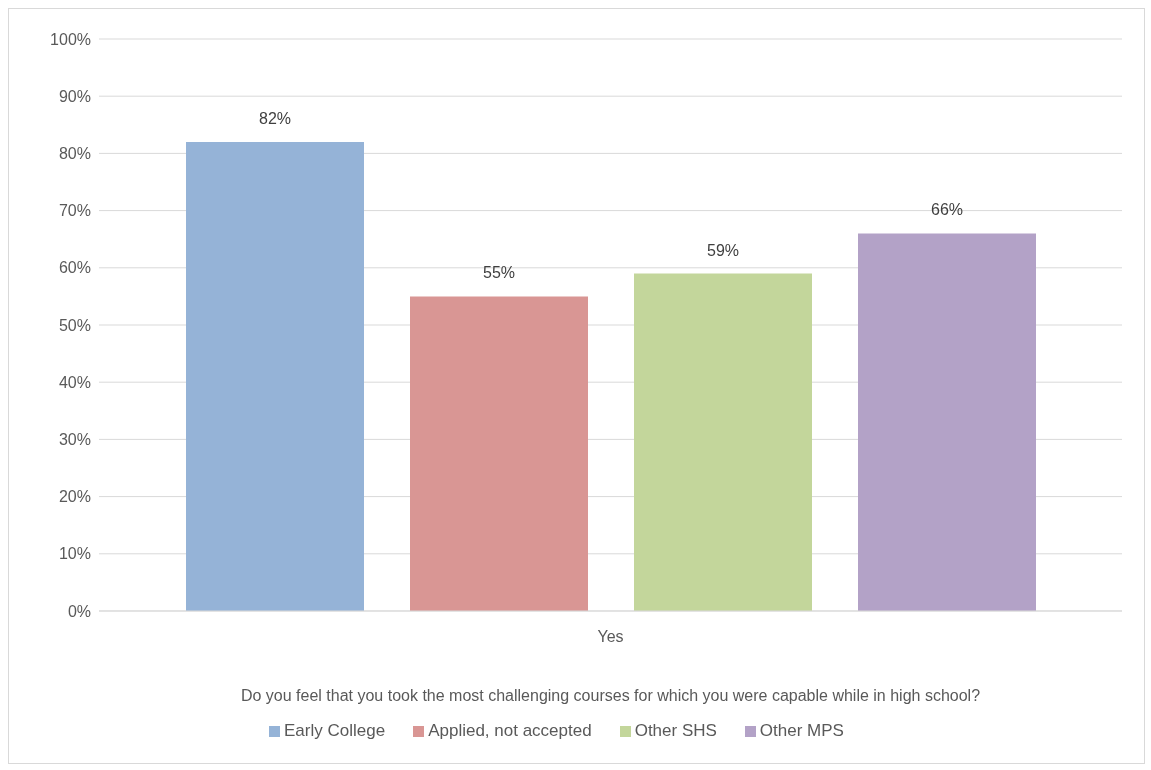 The width and height of the screenshot is (1151, 770). Describe the element at coordinates (610, 695) in the screenshot. I see `x-axis-title: Do you feel that you took the most challenging courses for which you were capable while in high school?` at that location.